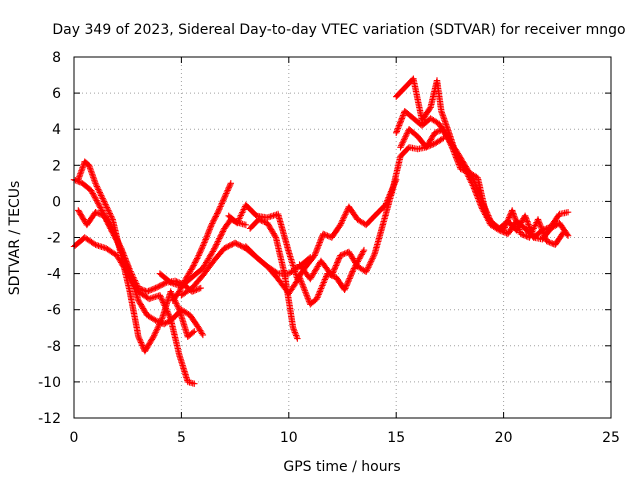  Describe the element at coordinates (611, 438) in the screenshot. I see `x-tick-label: 25` at that location.